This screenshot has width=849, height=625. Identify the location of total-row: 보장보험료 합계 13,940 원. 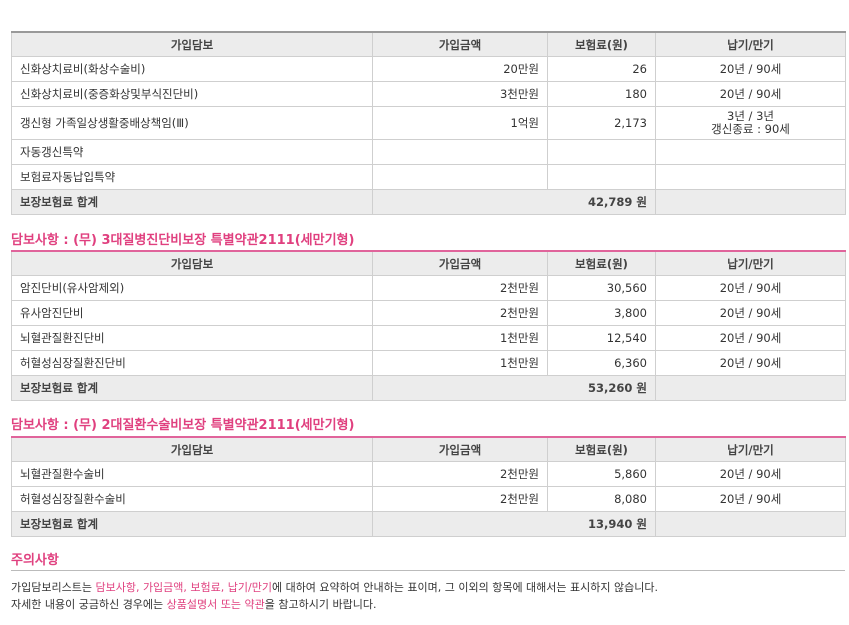
(428, 524).